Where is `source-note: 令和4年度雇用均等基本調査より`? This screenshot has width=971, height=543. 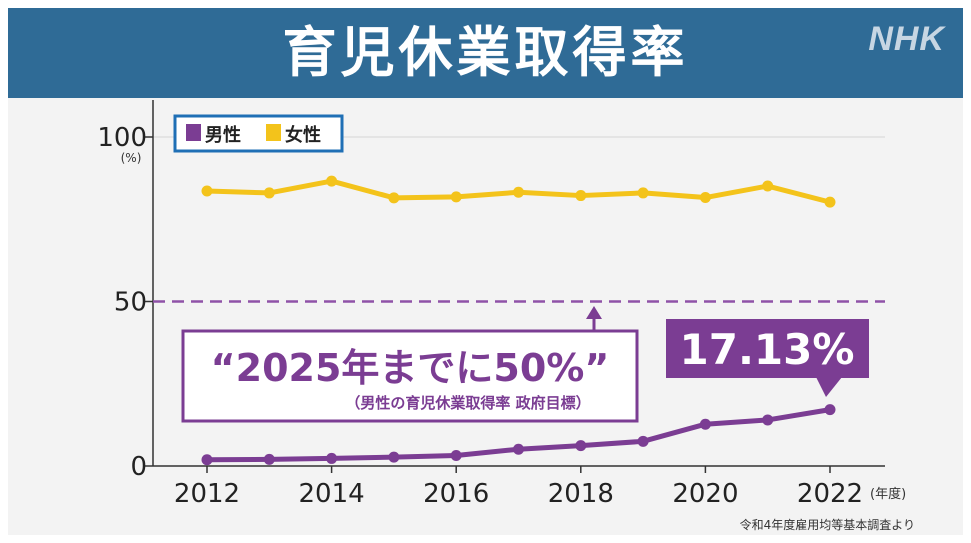
source-note: 令和4年度雇用均等基本調査より is located at coordinates (827, 524).